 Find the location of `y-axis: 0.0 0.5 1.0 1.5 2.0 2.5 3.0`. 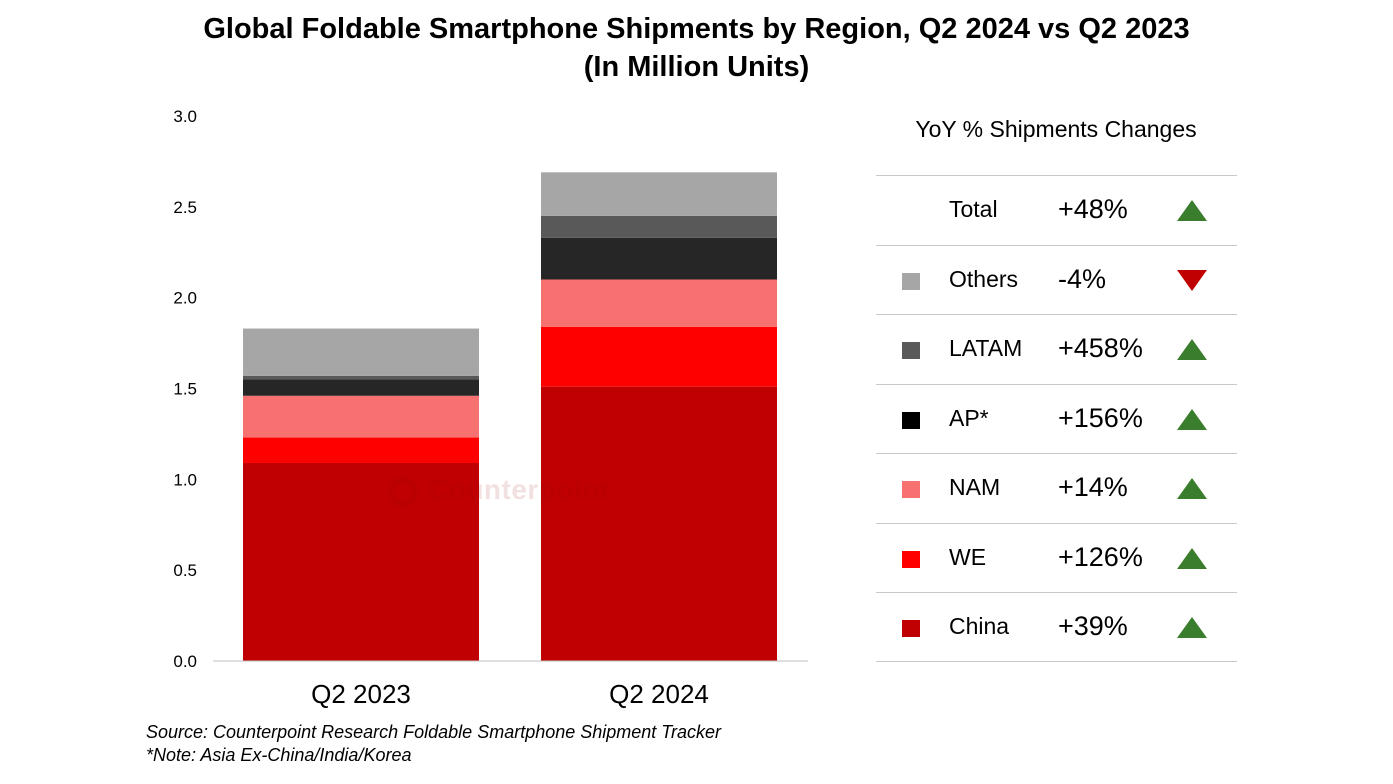

y-axis: 0.0 0.5 1.0 1.5 2.0 2.5 3.0 is located at coordinates (185, 389).